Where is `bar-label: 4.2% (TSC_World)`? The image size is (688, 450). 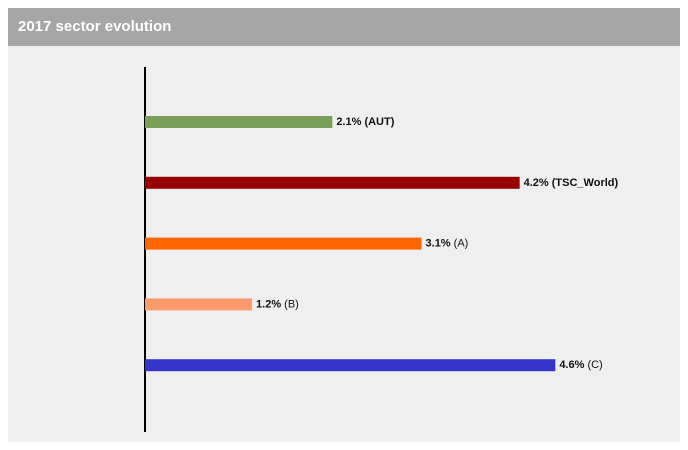
bar-label: 4.2% (TSC_World) is located at coordinates (571, 183).